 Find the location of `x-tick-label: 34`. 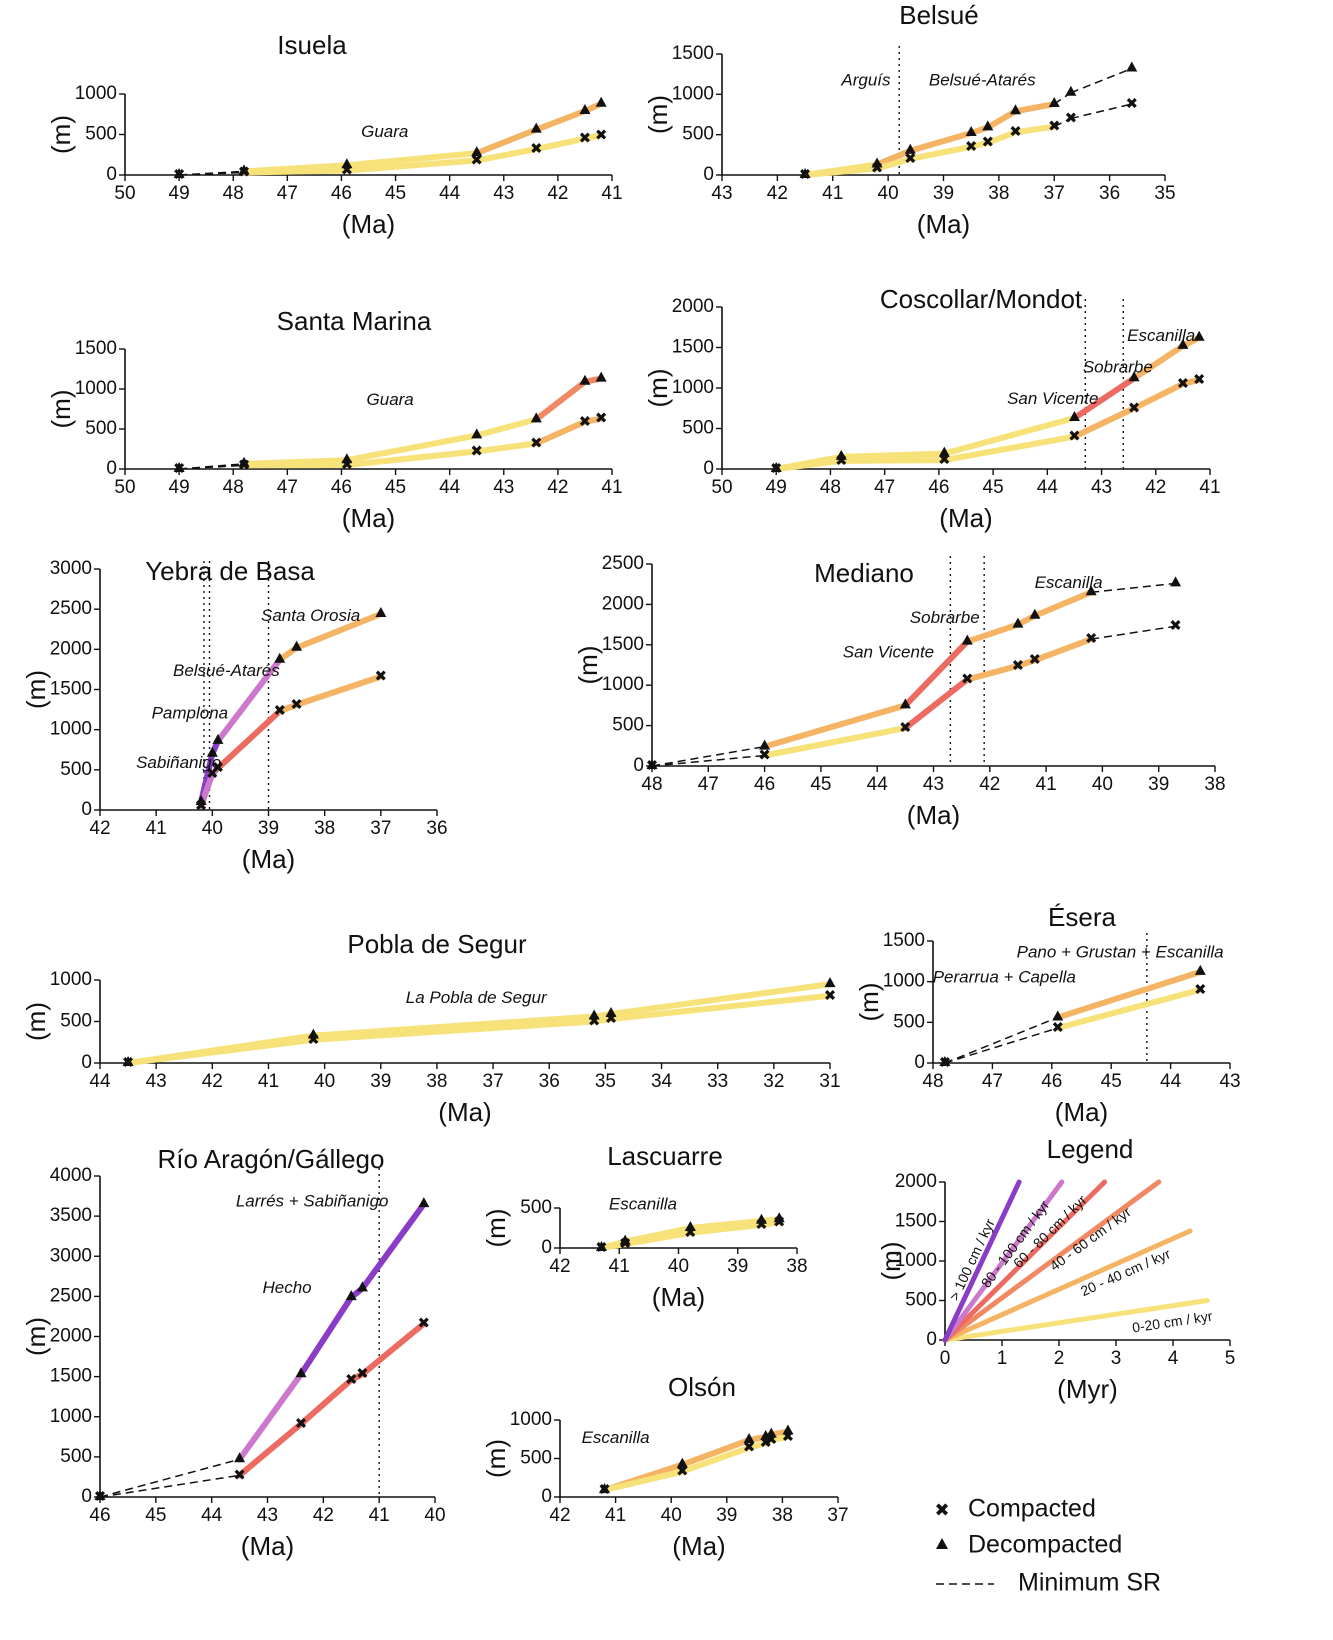

x-tick-label: 34 is located at coordinates (662, 1081).